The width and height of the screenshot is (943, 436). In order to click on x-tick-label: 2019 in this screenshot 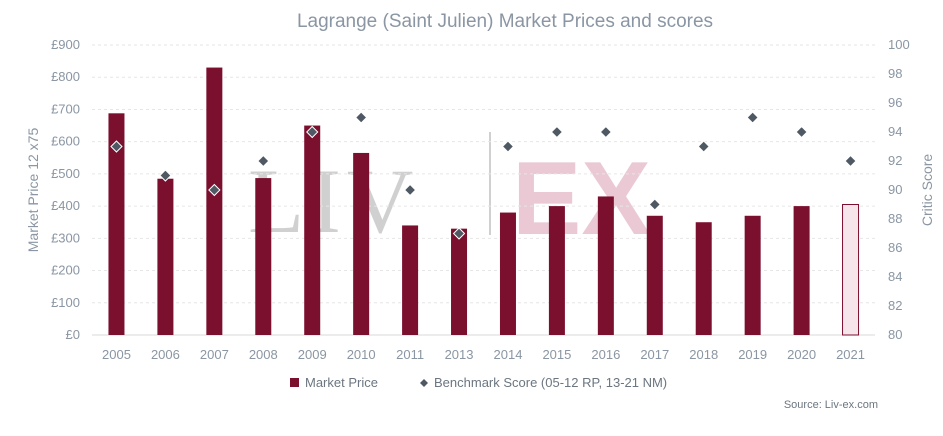, I will do `click(752, 354)`.